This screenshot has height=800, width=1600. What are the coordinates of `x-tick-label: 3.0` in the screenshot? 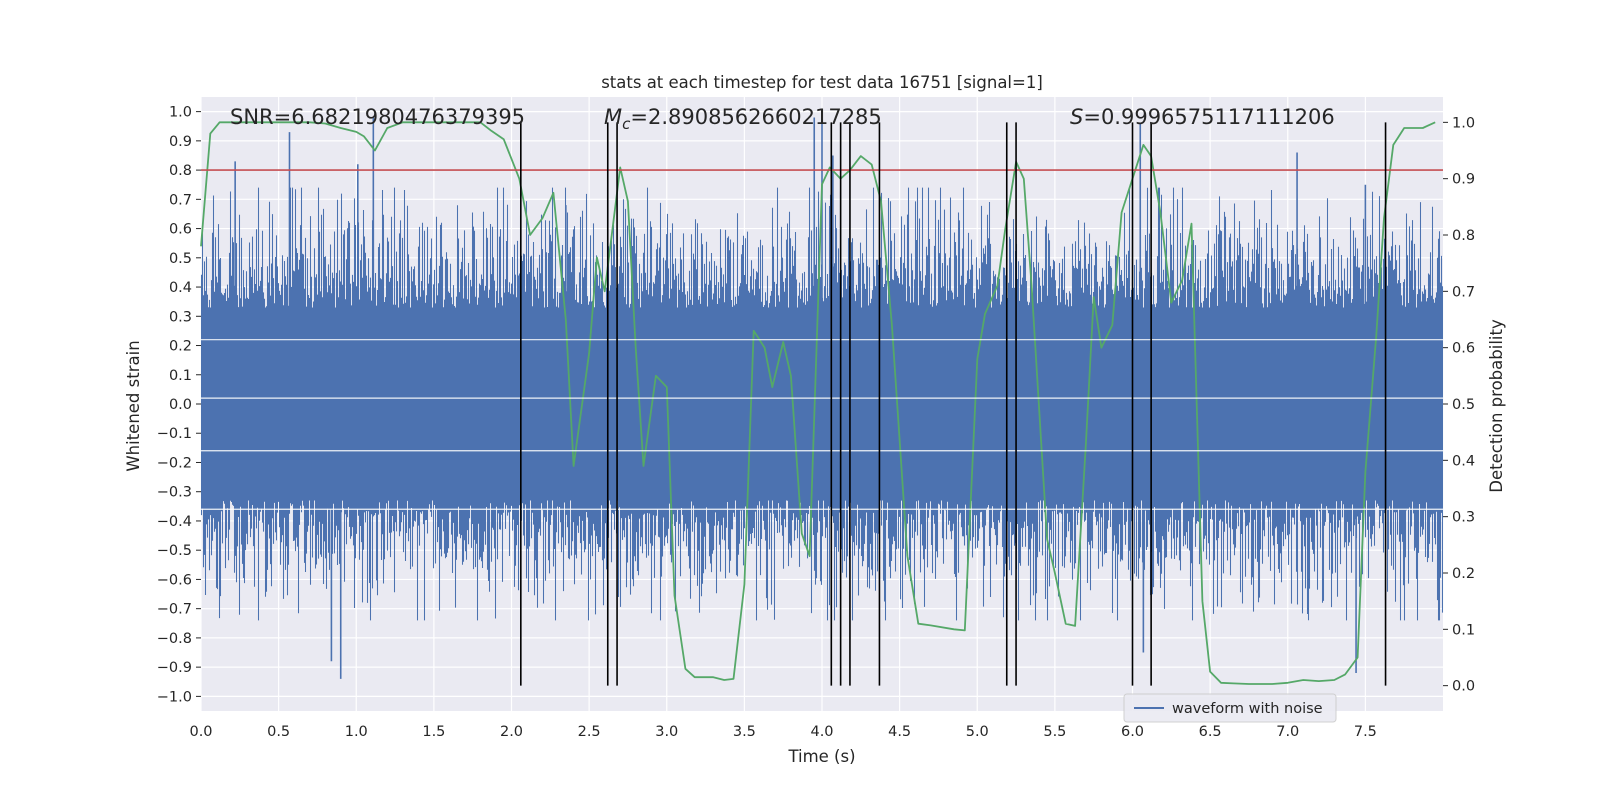 It's located at (666, 732).